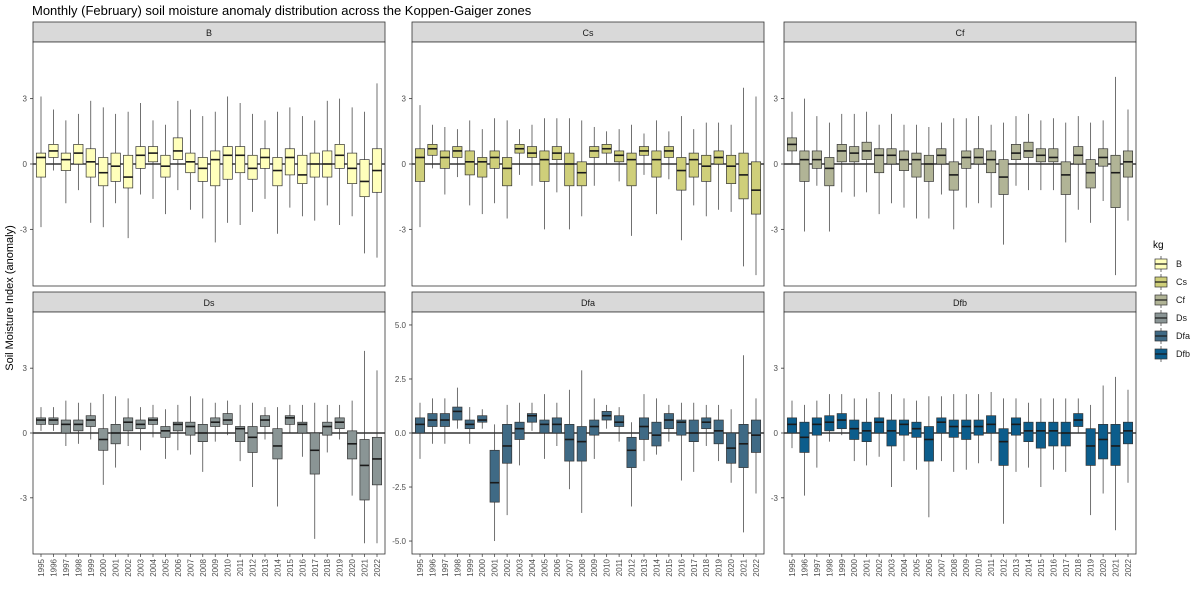  What do you see at coordinates (1168, 264) in the screenshot?
I see `legend-item-b: B` at bounding box center [1168, 264].